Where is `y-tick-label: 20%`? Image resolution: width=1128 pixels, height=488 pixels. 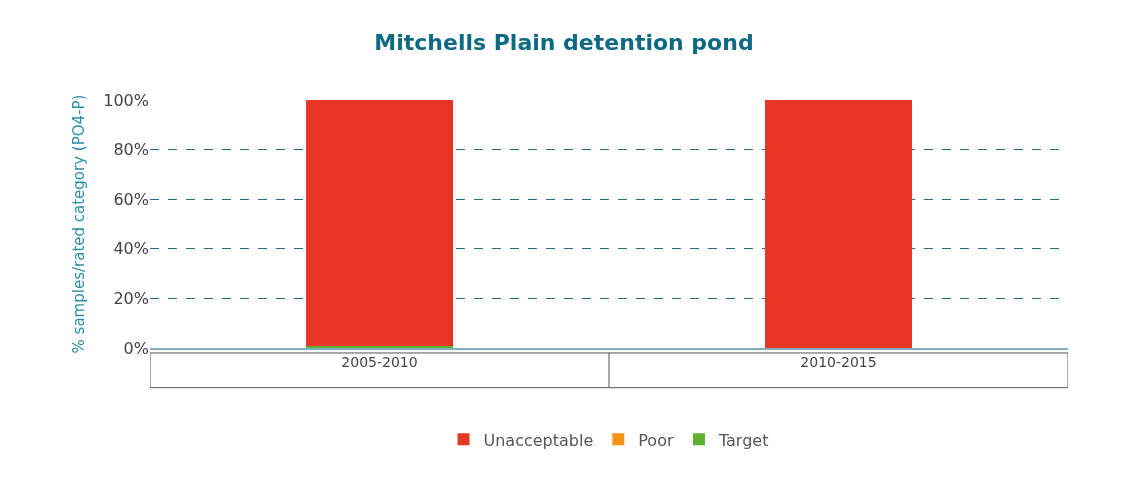 y-tick-label: 20% is located at coordinates (131, 298).